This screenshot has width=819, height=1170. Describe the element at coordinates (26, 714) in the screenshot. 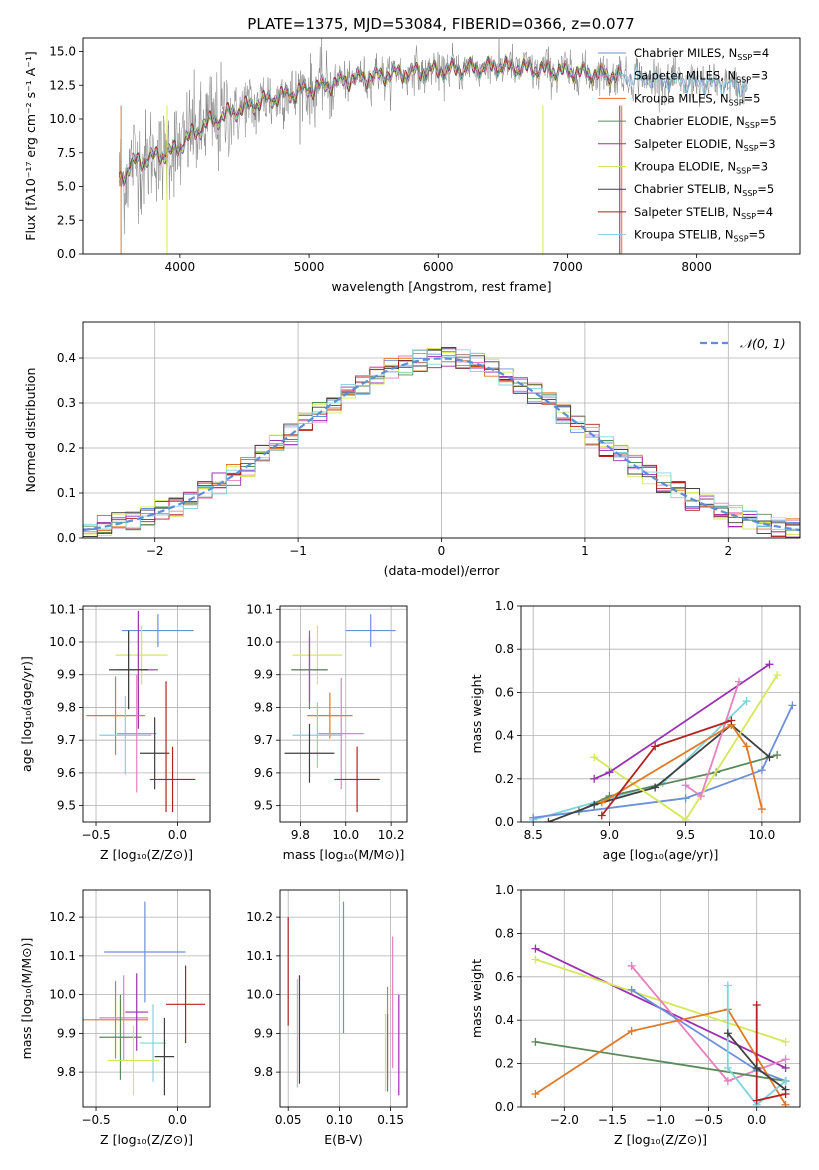

I see `y-axis-label: age [log₁₀(age/yr)]` at that location.